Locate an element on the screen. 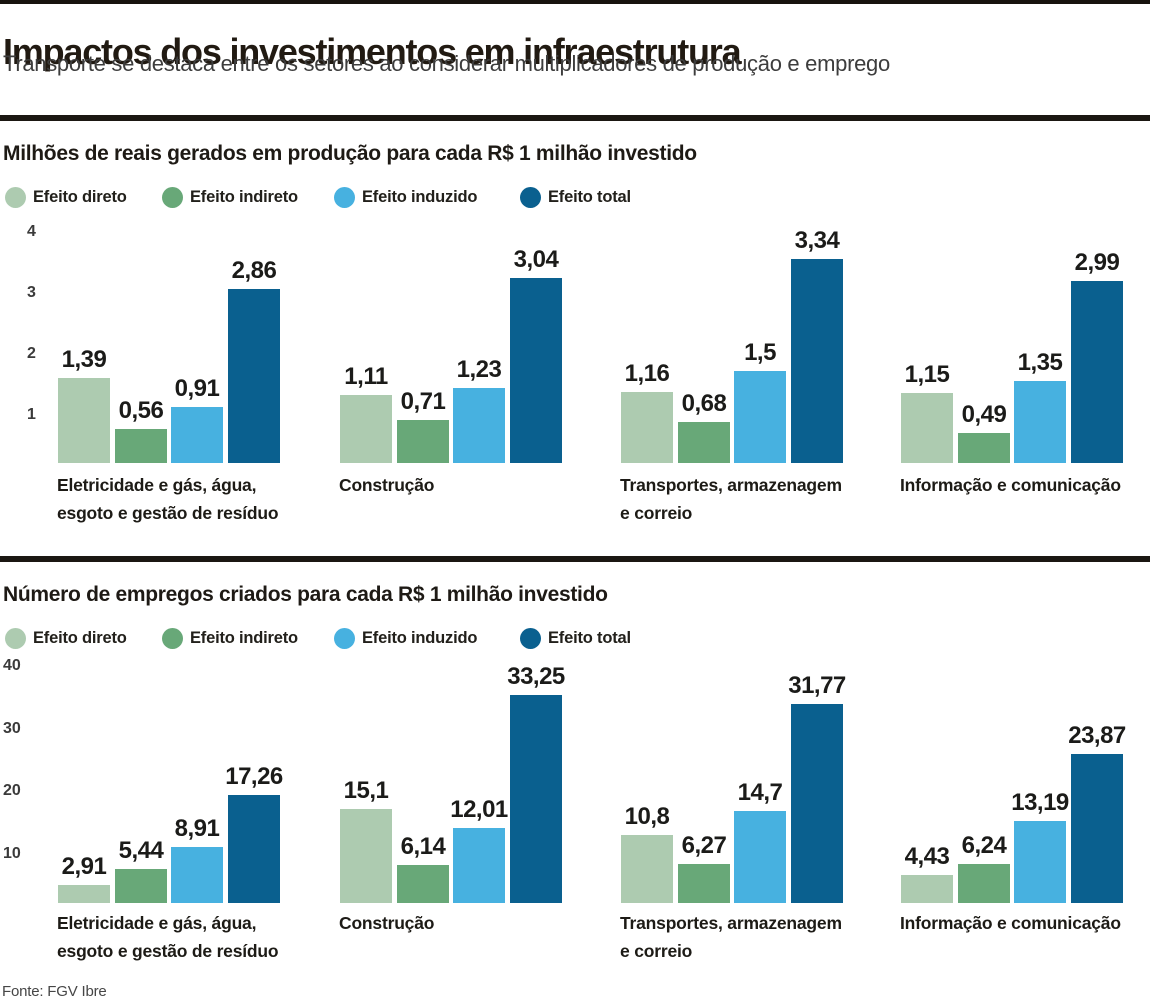 This screenshot has height=998, width=1150. value-label: 2,91 is located at coordinates (84, 866).